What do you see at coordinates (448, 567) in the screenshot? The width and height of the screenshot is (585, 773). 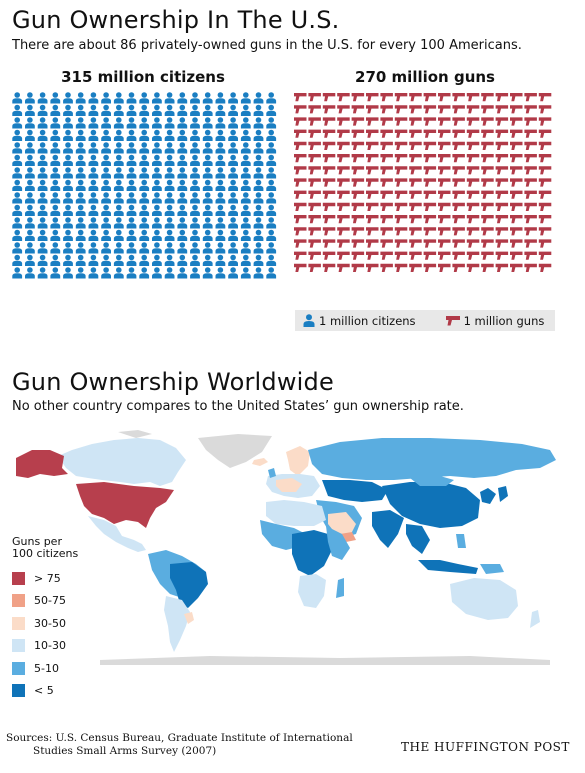 I see `indonesia` at bounding box center [448, 567].